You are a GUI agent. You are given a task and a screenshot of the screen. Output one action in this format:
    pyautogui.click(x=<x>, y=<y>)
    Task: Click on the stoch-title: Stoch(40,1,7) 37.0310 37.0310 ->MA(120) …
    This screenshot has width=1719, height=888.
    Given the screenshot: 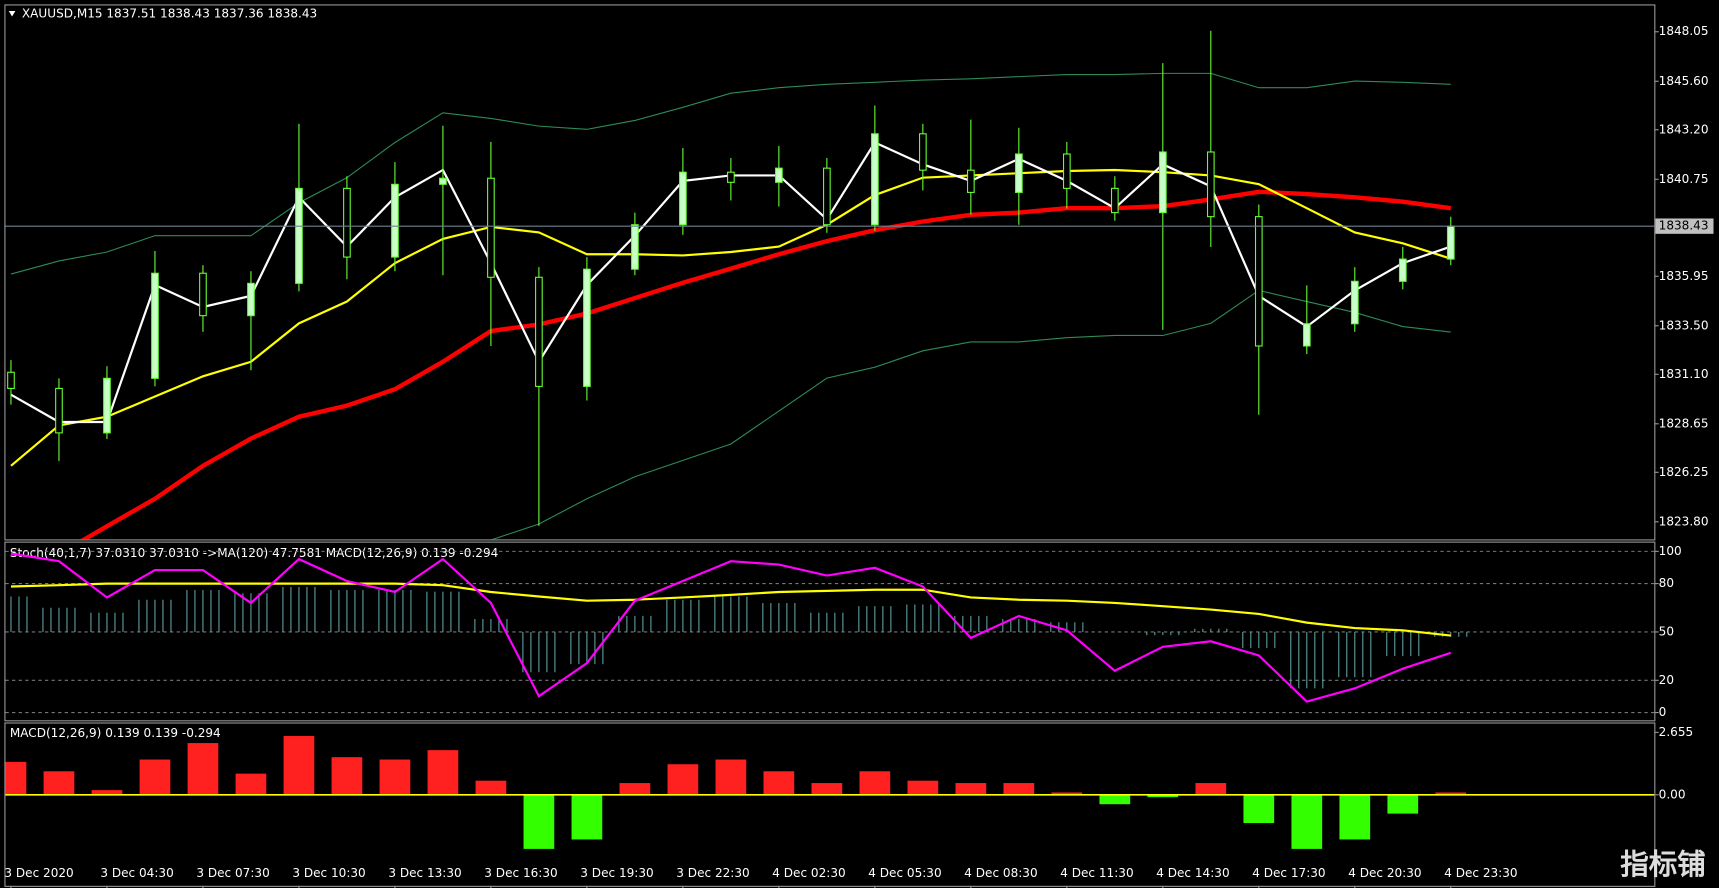 What is the action you would take?
    pyautogui.click(x=254, y=553)
    